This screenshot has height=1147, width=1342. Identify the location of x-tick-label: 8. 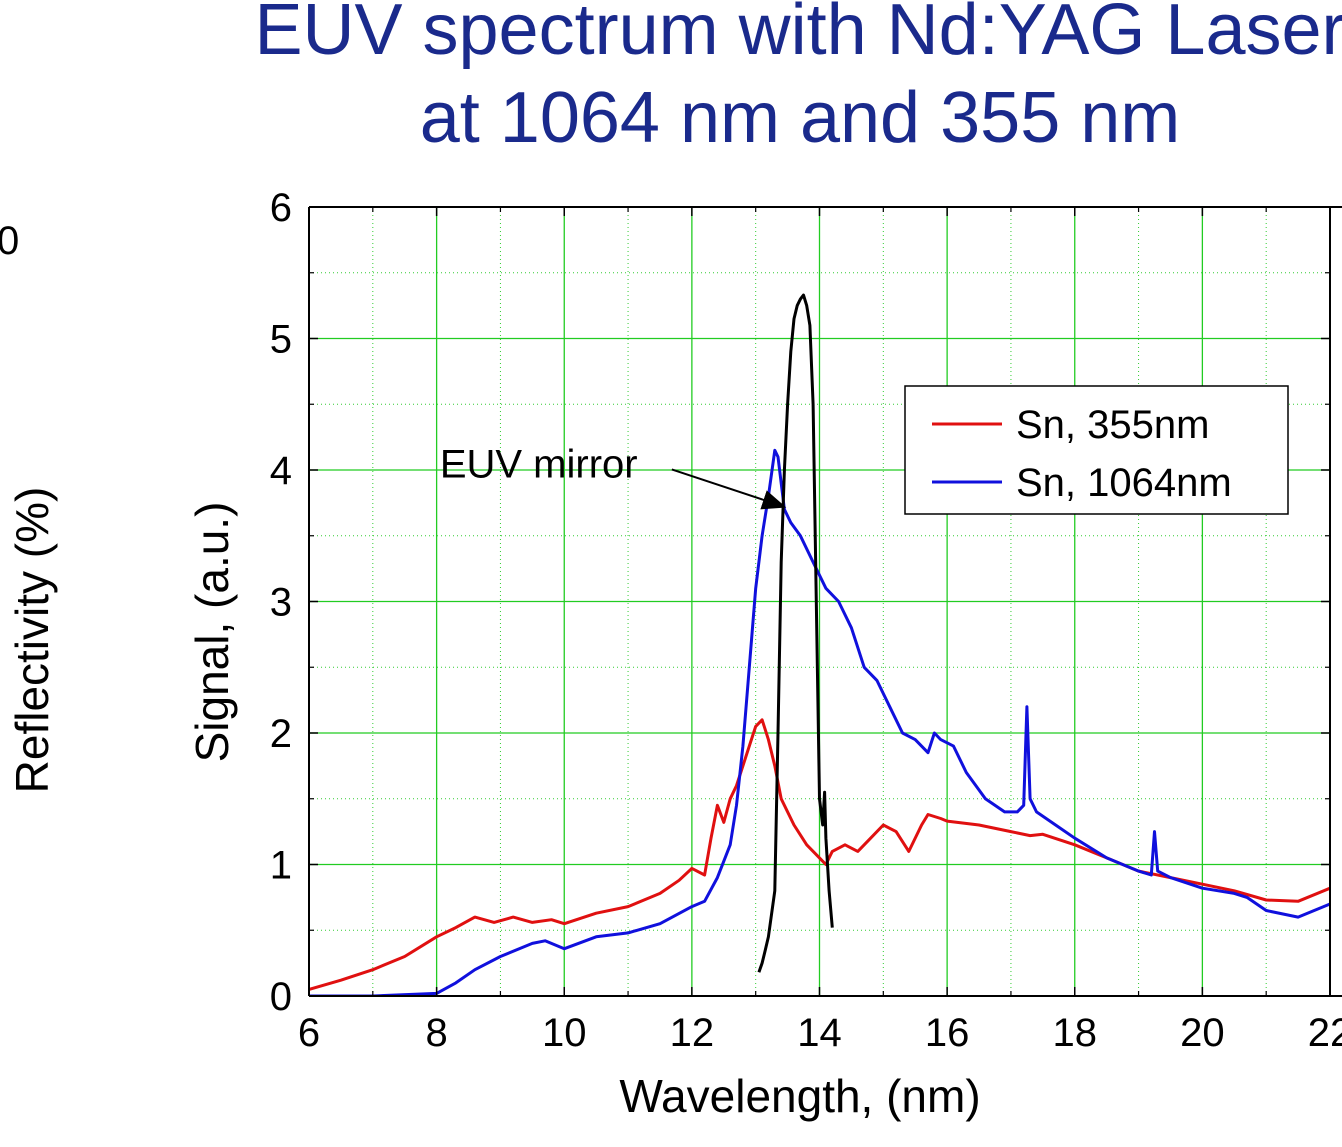
(437, 1033).